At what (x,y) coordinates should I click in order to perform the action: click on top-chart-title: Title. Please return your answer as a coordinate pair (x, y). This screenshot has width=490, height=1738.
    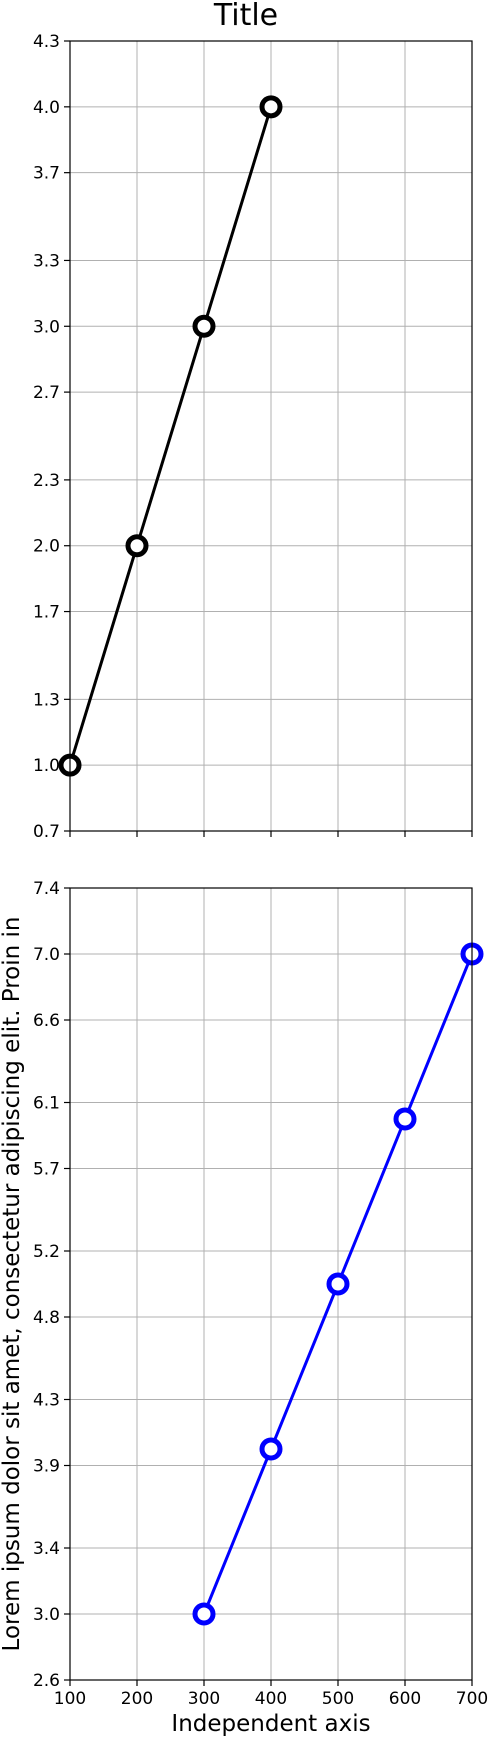
    Looking at the image, I should click on (245, 16).